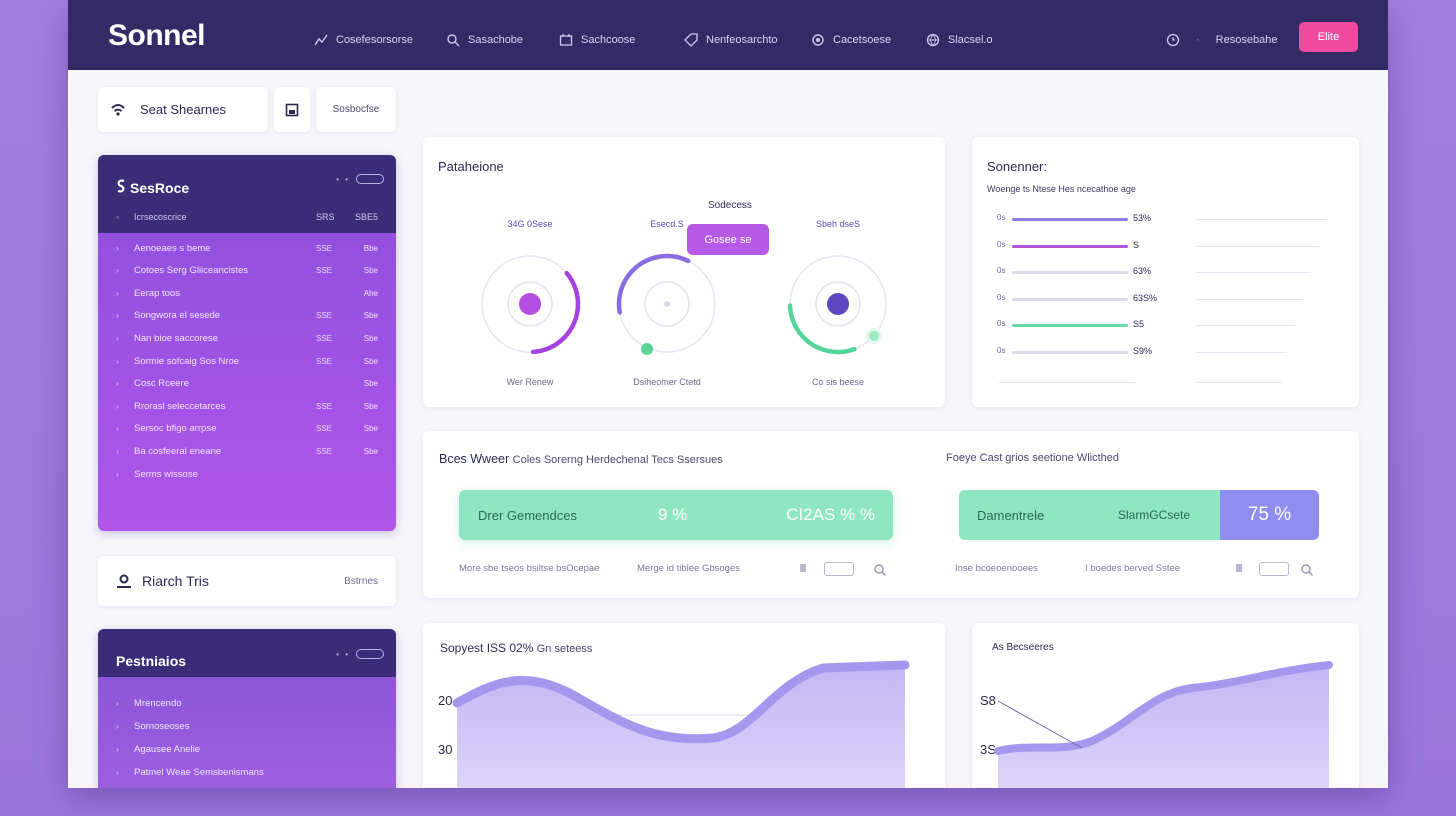 The image size is (1456, 816). I want to click on save-icon, so click(292, 109).